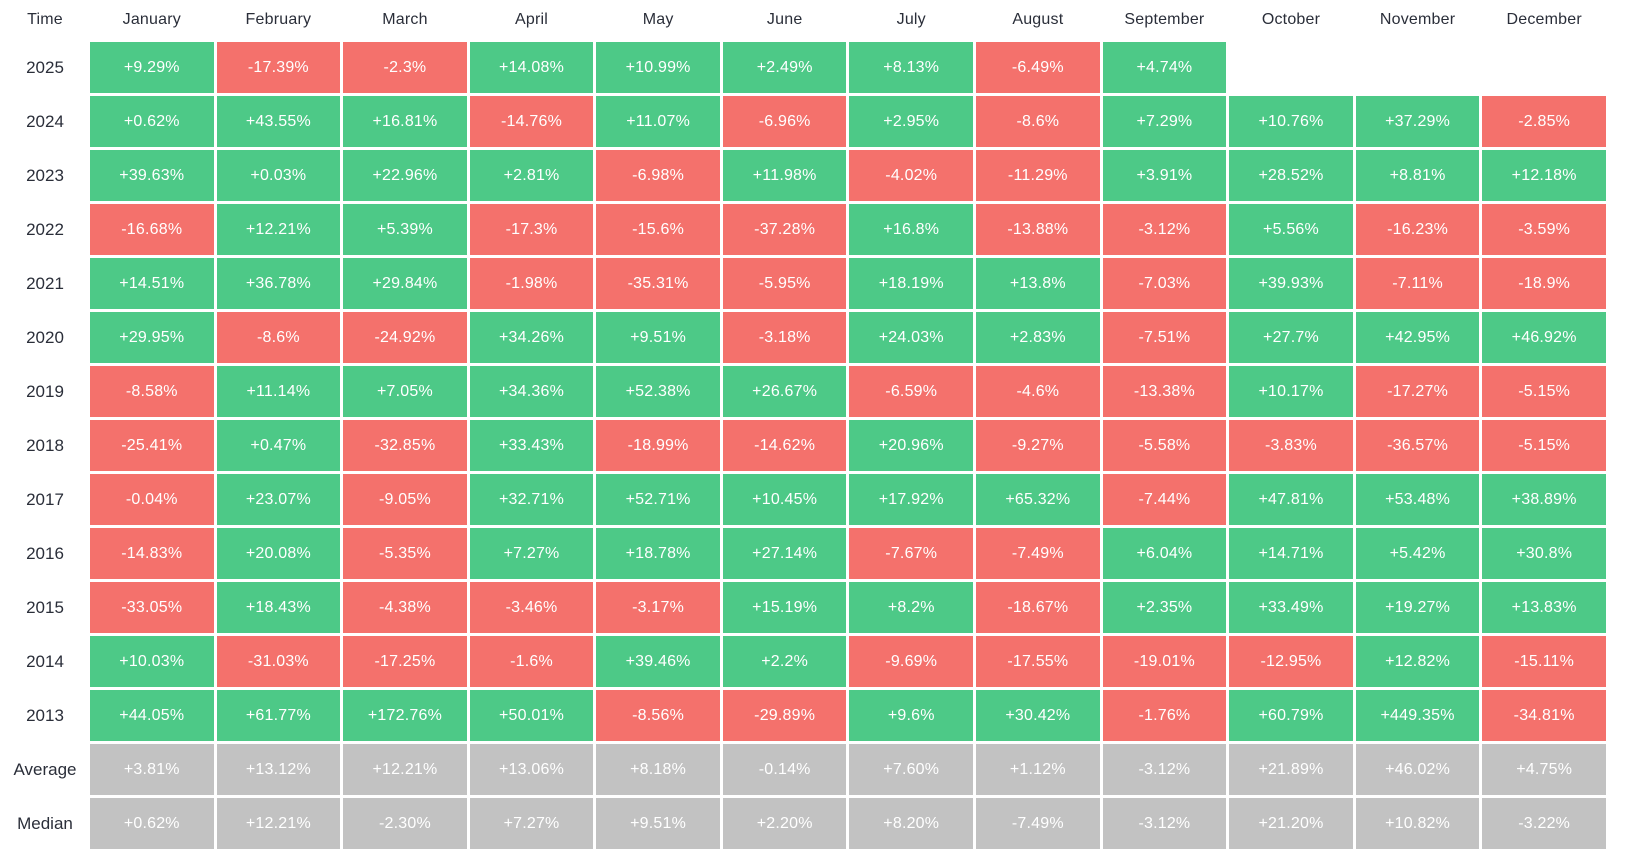  I want to click on column-header-june: June, so click(784, 19).